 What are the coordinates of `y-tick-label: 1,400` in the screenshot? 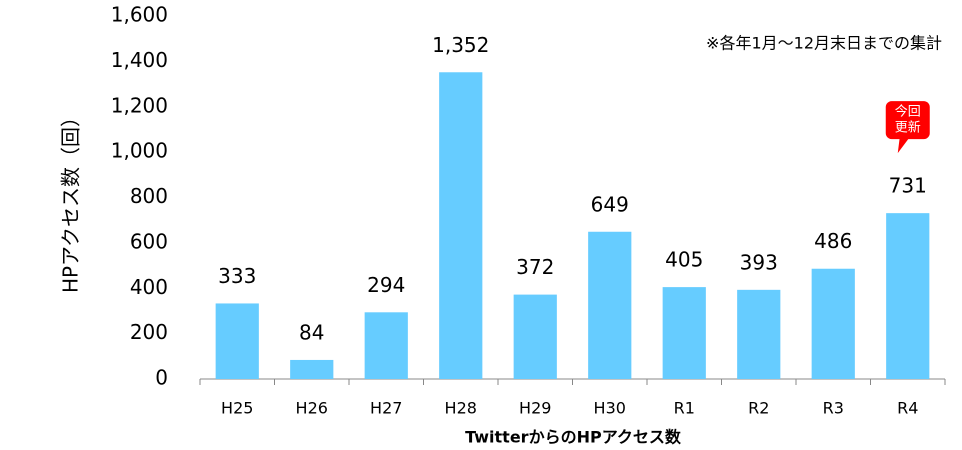 It's located at (139, 60).